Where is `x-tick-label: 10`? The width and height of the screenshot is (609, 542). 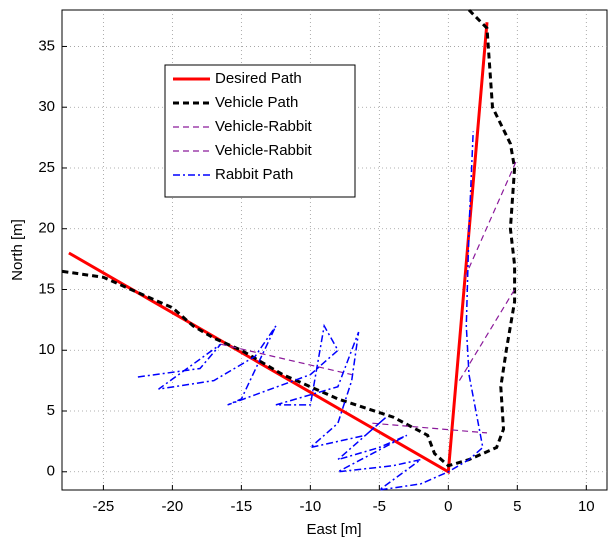 x-tick-label: 10 is located at coordinates (586, 506).